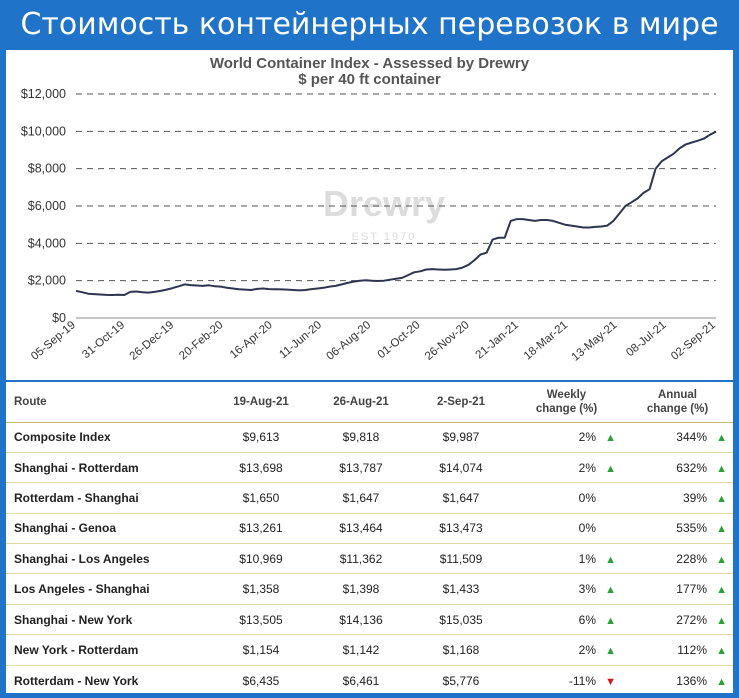 This screenshot has height=698, width=739. What do you see at coordinates (369, 24) in the screenshot?
I see `banner-title: Стоимость контейнерных перевозок в мире` at bounding box center [369, 24].